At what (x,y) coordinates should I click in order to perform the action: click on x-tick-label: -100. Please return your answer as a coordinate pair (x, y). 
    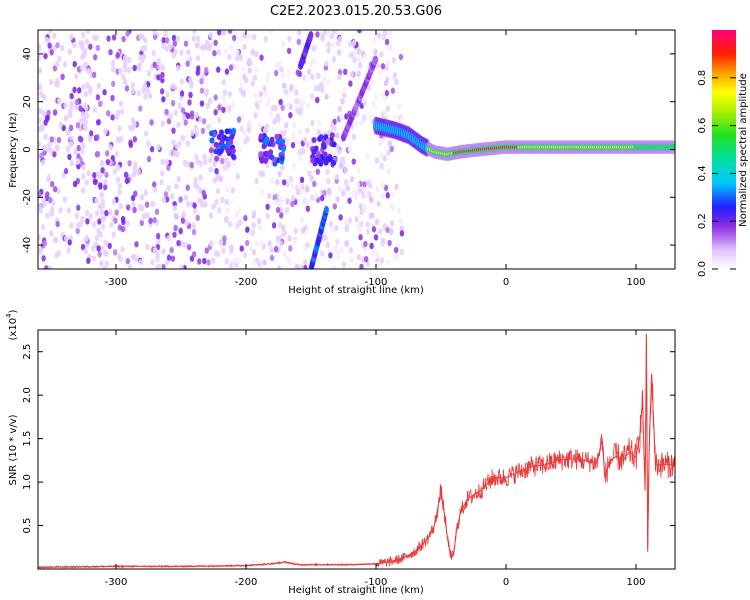
    Looking at the image, I should click on (376, 282).